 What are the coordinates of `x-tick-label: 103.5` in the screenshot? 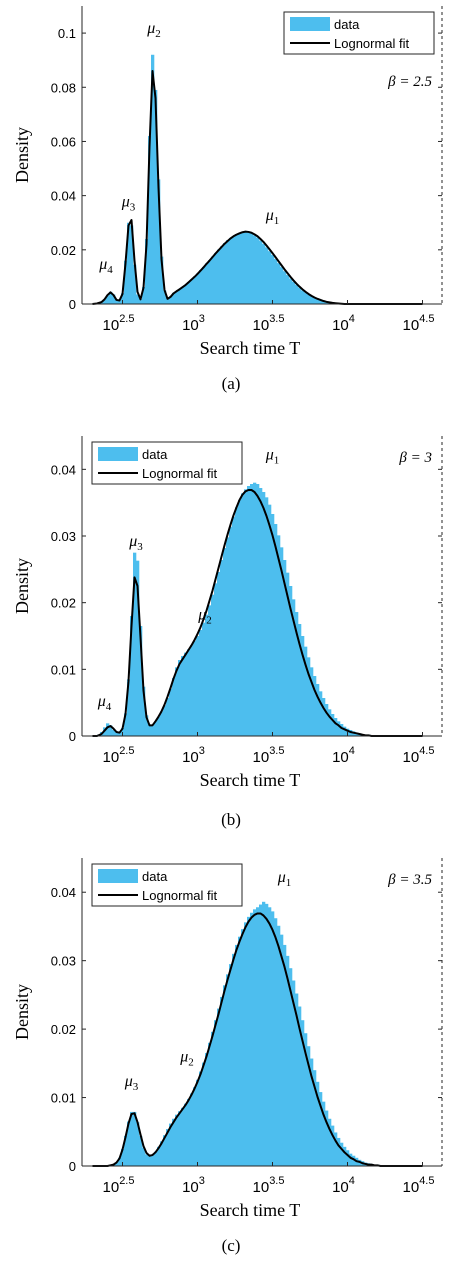 It's located at (269, 755).